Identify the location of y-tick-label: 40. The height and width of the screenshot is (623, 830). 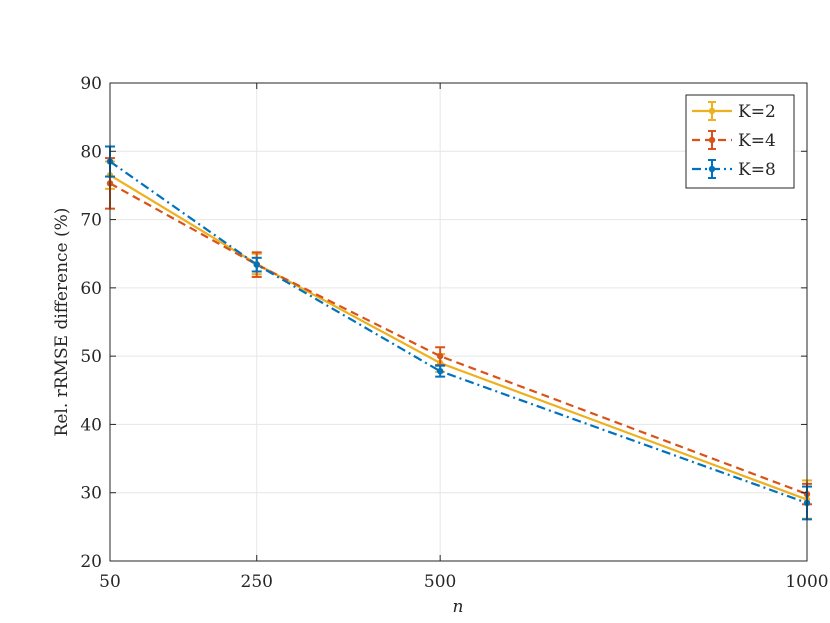
(91, 425).